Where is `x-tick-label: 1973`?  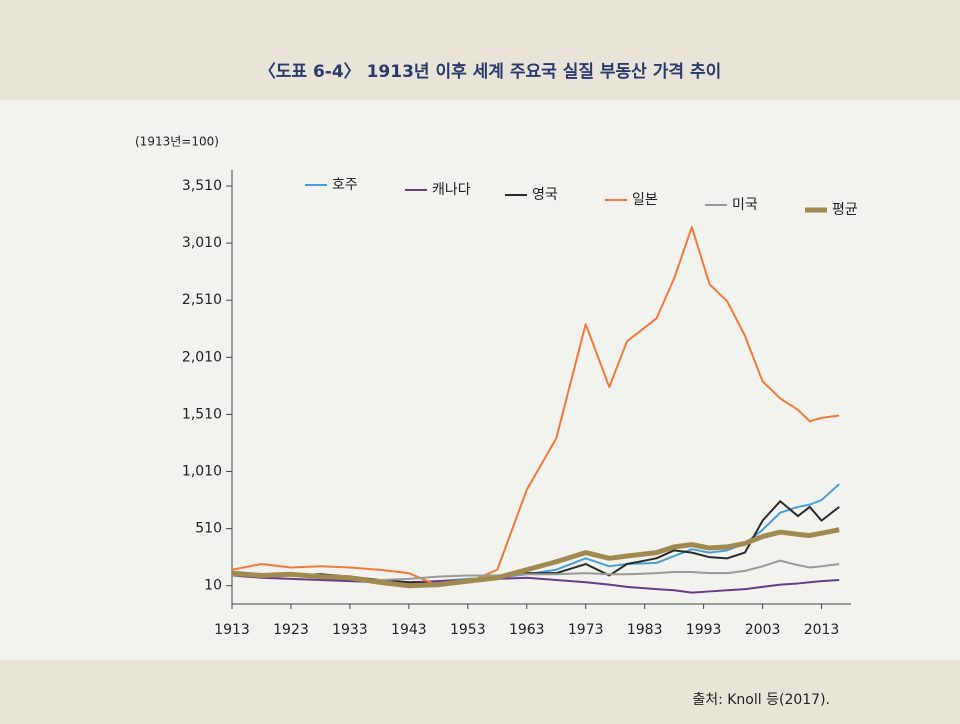
x-tick-label: 1973 is located at coordinates (586, 630).